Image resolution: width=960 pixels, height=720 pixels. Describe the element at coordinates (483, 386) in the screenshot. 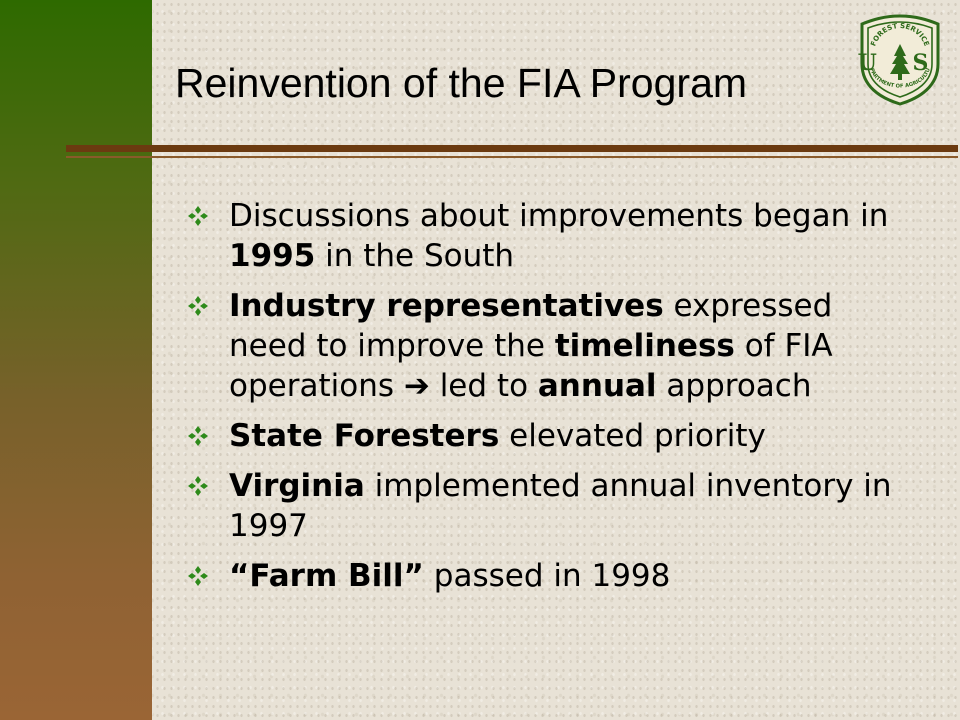

I see `bullet-text: led to` at that location.